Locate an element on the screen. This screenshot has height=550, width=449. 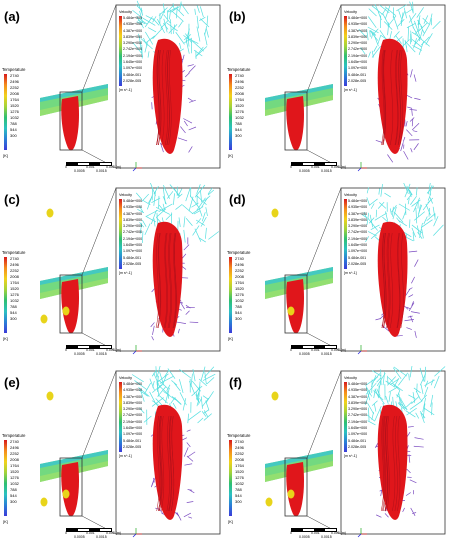
temperature-unit: [K] is located at coordinates (230, 521).